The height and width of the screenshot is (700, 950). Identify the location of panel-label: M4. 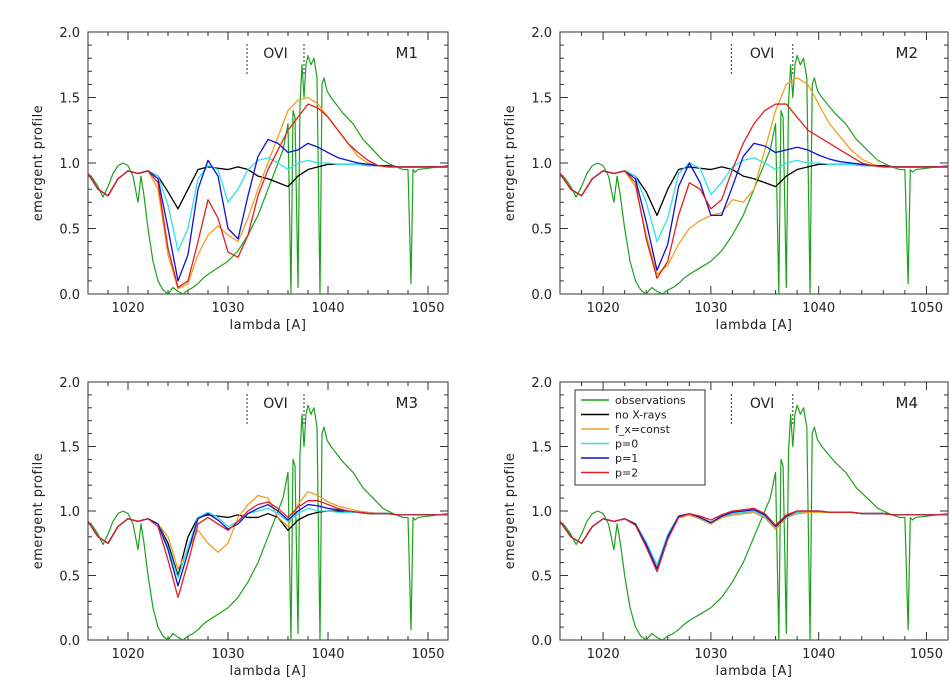
(907, 403).